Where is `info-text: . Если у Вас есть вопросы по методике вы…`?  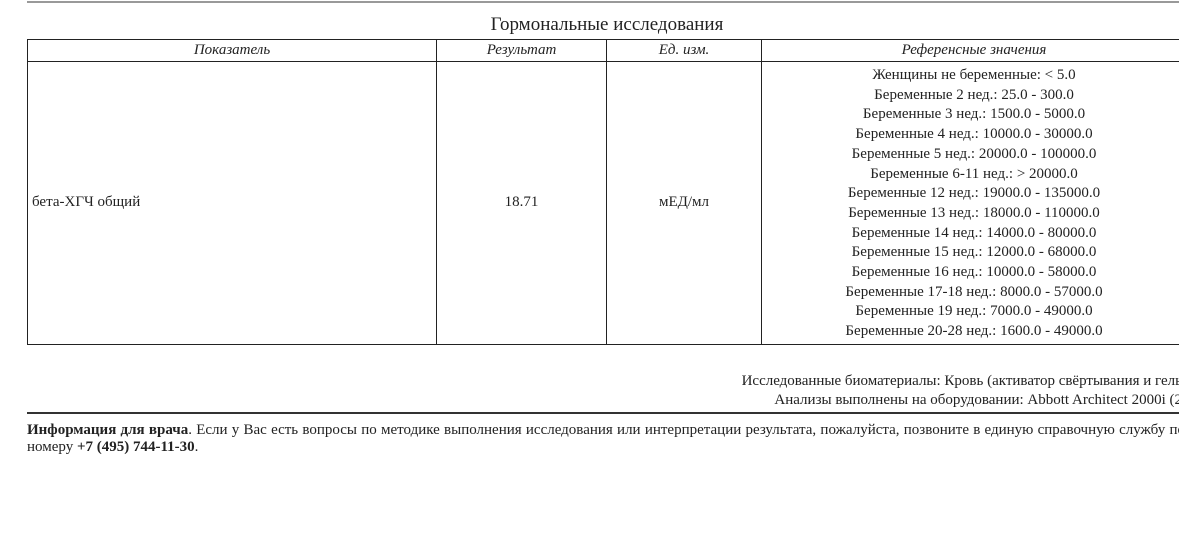 info-text: . Если у Вас есть вопросы по методике вы… is located at coordinates (603, 438).